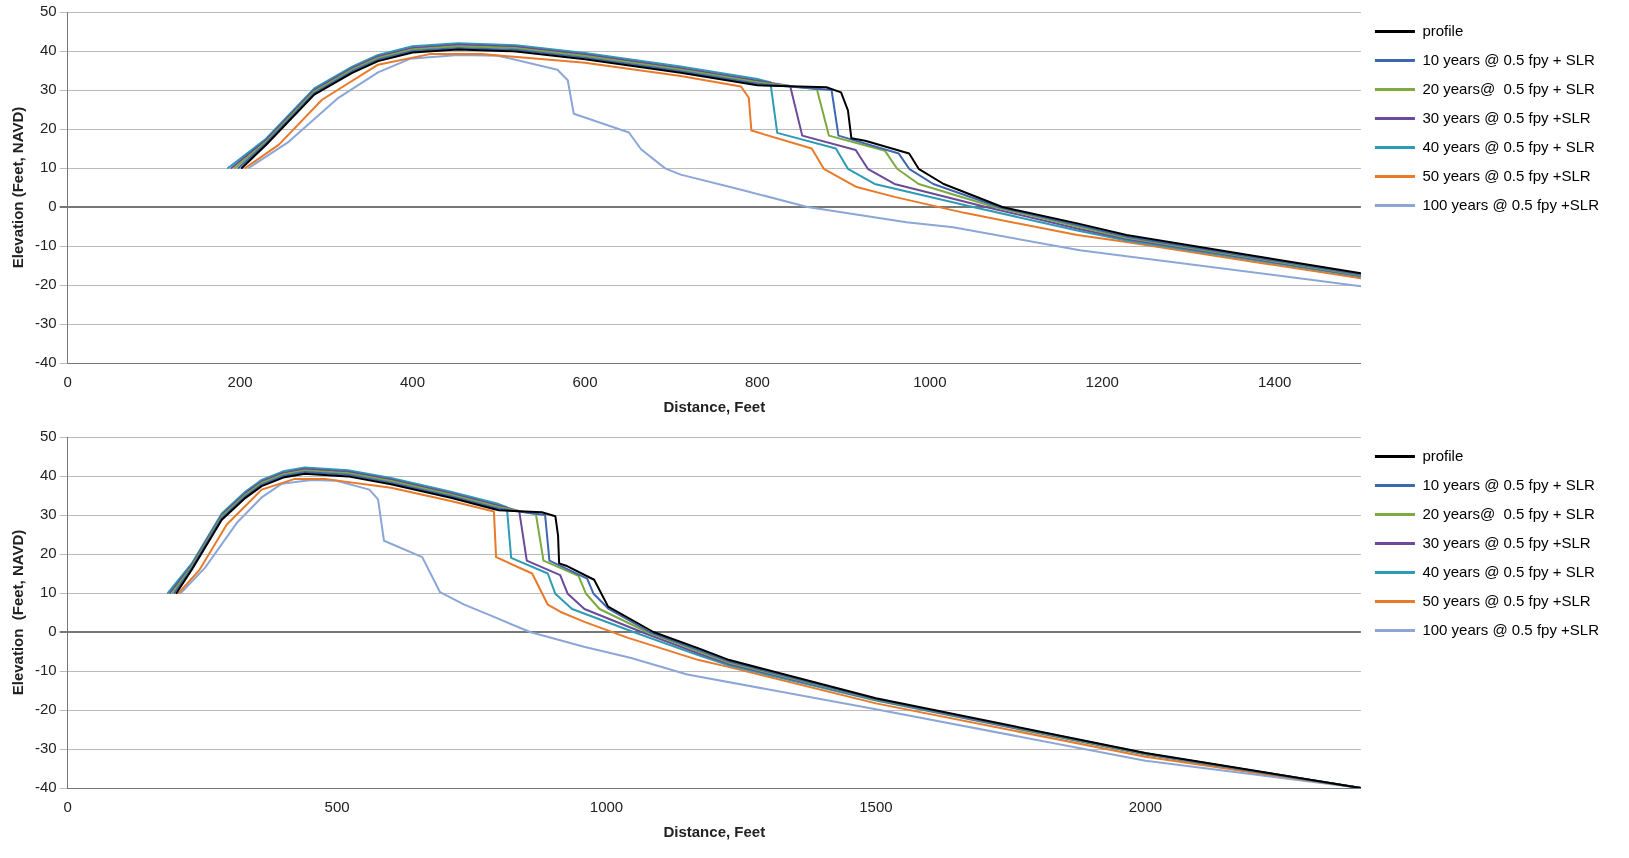 The width and height of the screenshot is (1629, 858). What do you see at coordinates (1102, 382) in the screenshot?
I see `x-tick-label: 1200` at bounding box center [1102, 382].